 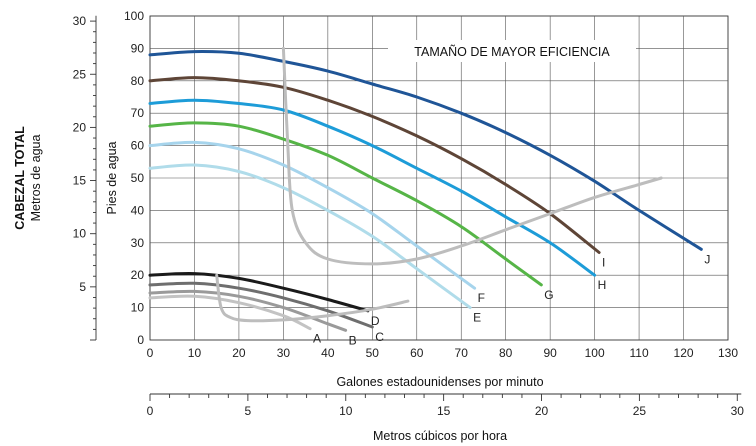 I want to click on y2-tick-label: 20, so click(x=80, y=127).